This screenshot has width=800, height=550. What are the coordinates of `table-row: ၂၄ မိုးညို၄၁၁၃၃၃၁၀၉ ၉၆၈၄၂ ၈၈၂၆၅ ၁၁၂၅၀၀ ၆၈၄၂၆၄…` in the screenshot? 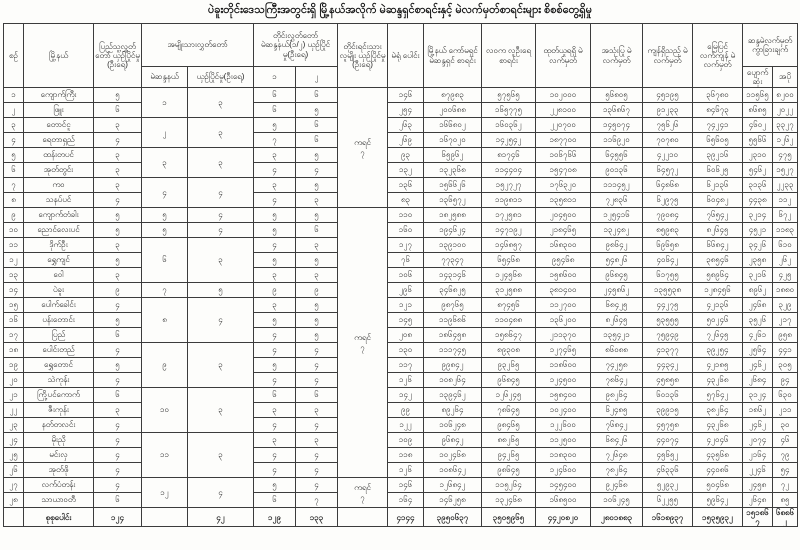 It's located at (401, 455).